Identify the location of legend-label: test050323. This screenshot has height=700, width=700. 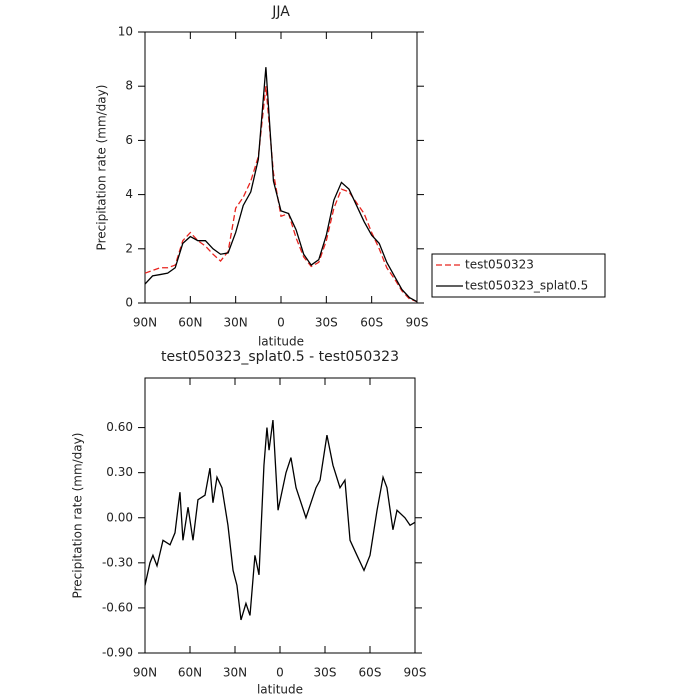
(499, 265).